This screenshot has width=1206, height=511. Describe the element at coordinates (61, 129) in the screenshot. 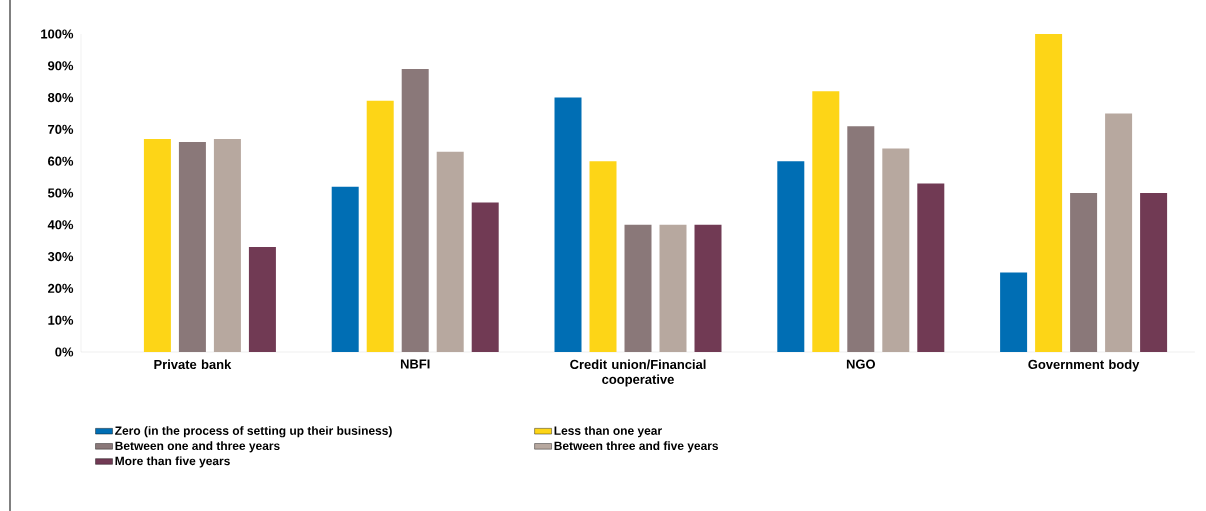

I see `y-tick-label: 70%` at that location.